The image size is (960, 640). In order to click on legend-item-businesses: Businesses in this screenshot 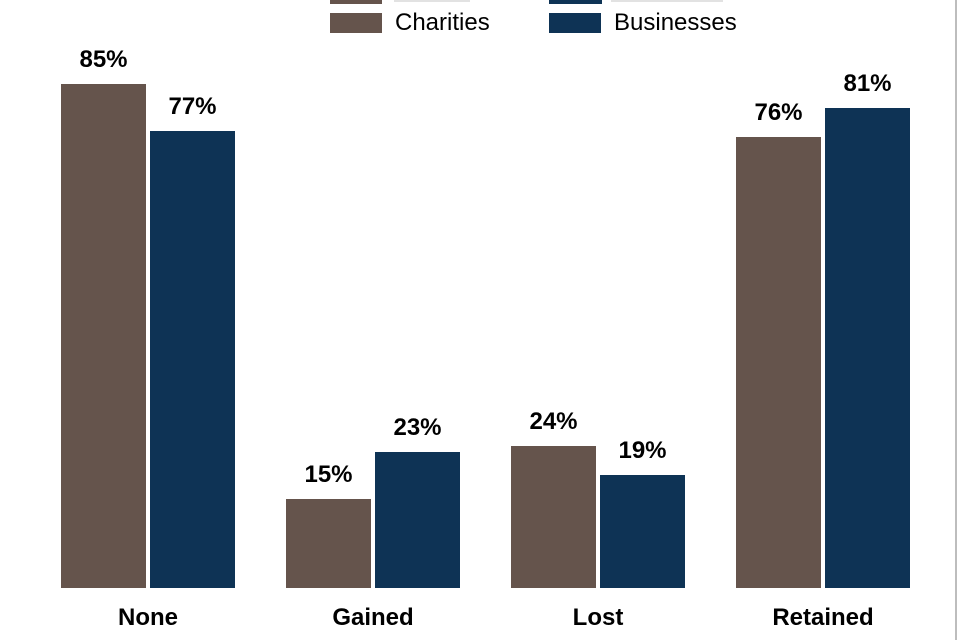, I will do `click(643, 22)`.